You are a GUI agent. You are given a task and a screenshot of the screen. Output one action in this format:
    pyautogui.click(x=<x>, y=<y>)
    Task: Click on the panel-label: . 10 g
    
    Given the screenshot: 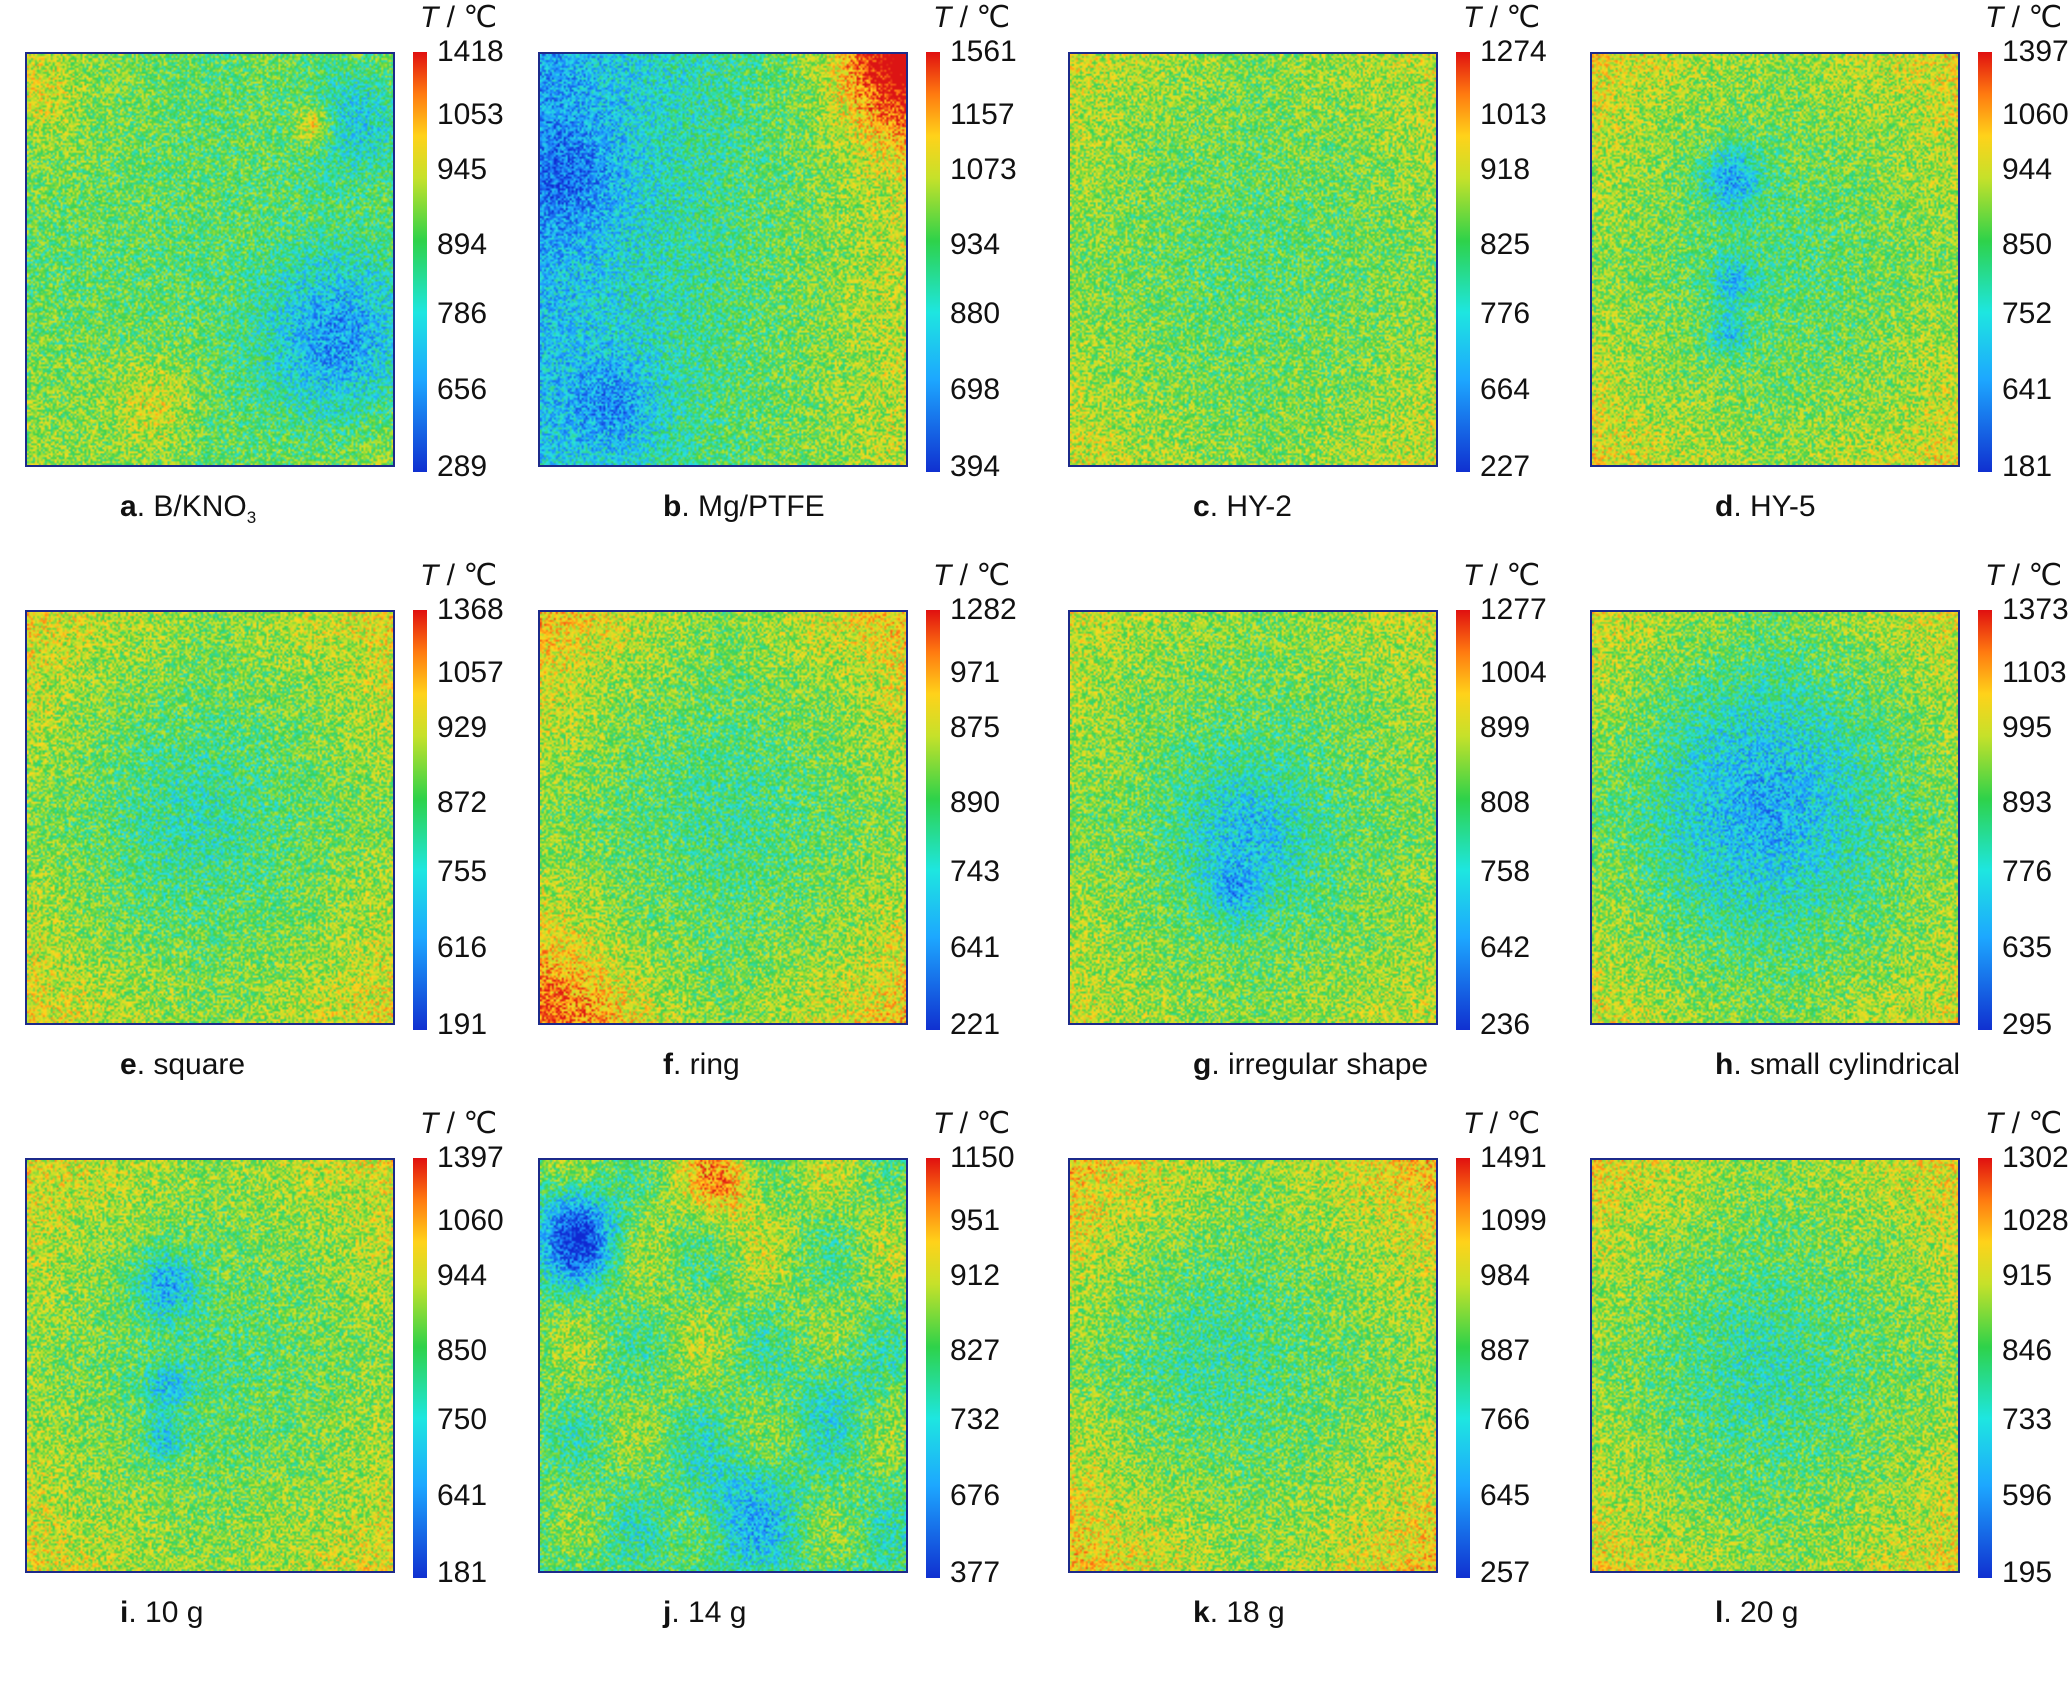 What is the action you would take?
    pyautogui.click(x=166, y=1612)
    